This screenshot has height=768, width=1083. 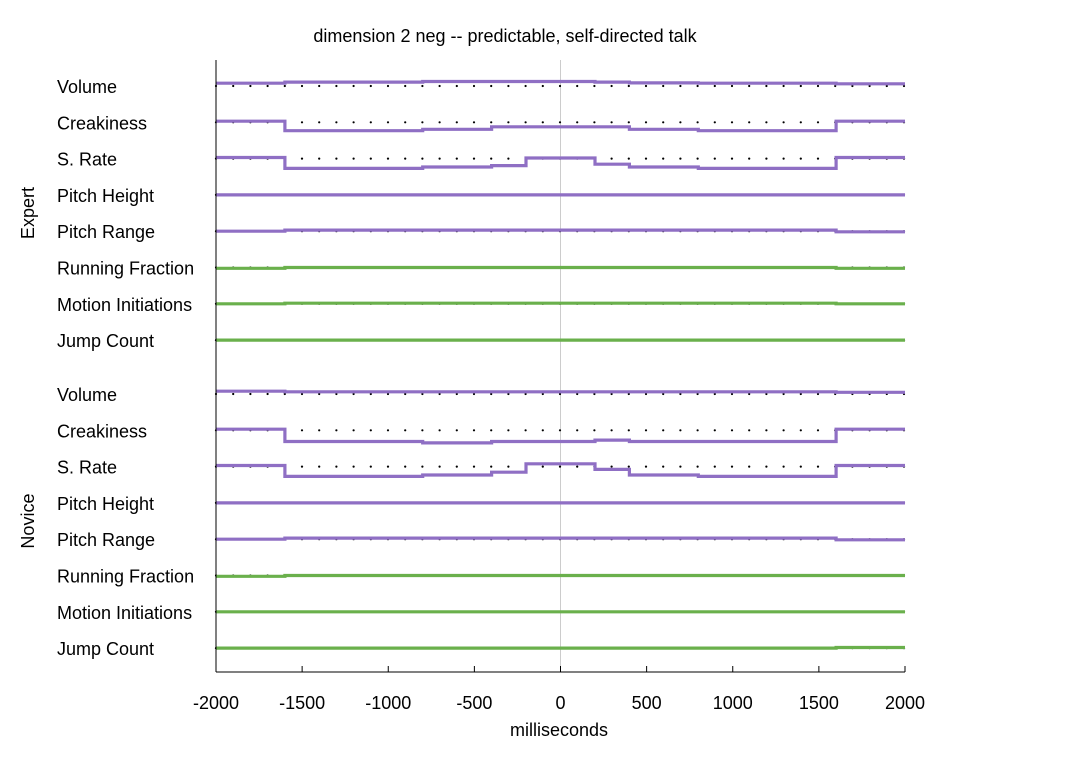 I want to click on group-label: Expert, so click(x=28, y=213).